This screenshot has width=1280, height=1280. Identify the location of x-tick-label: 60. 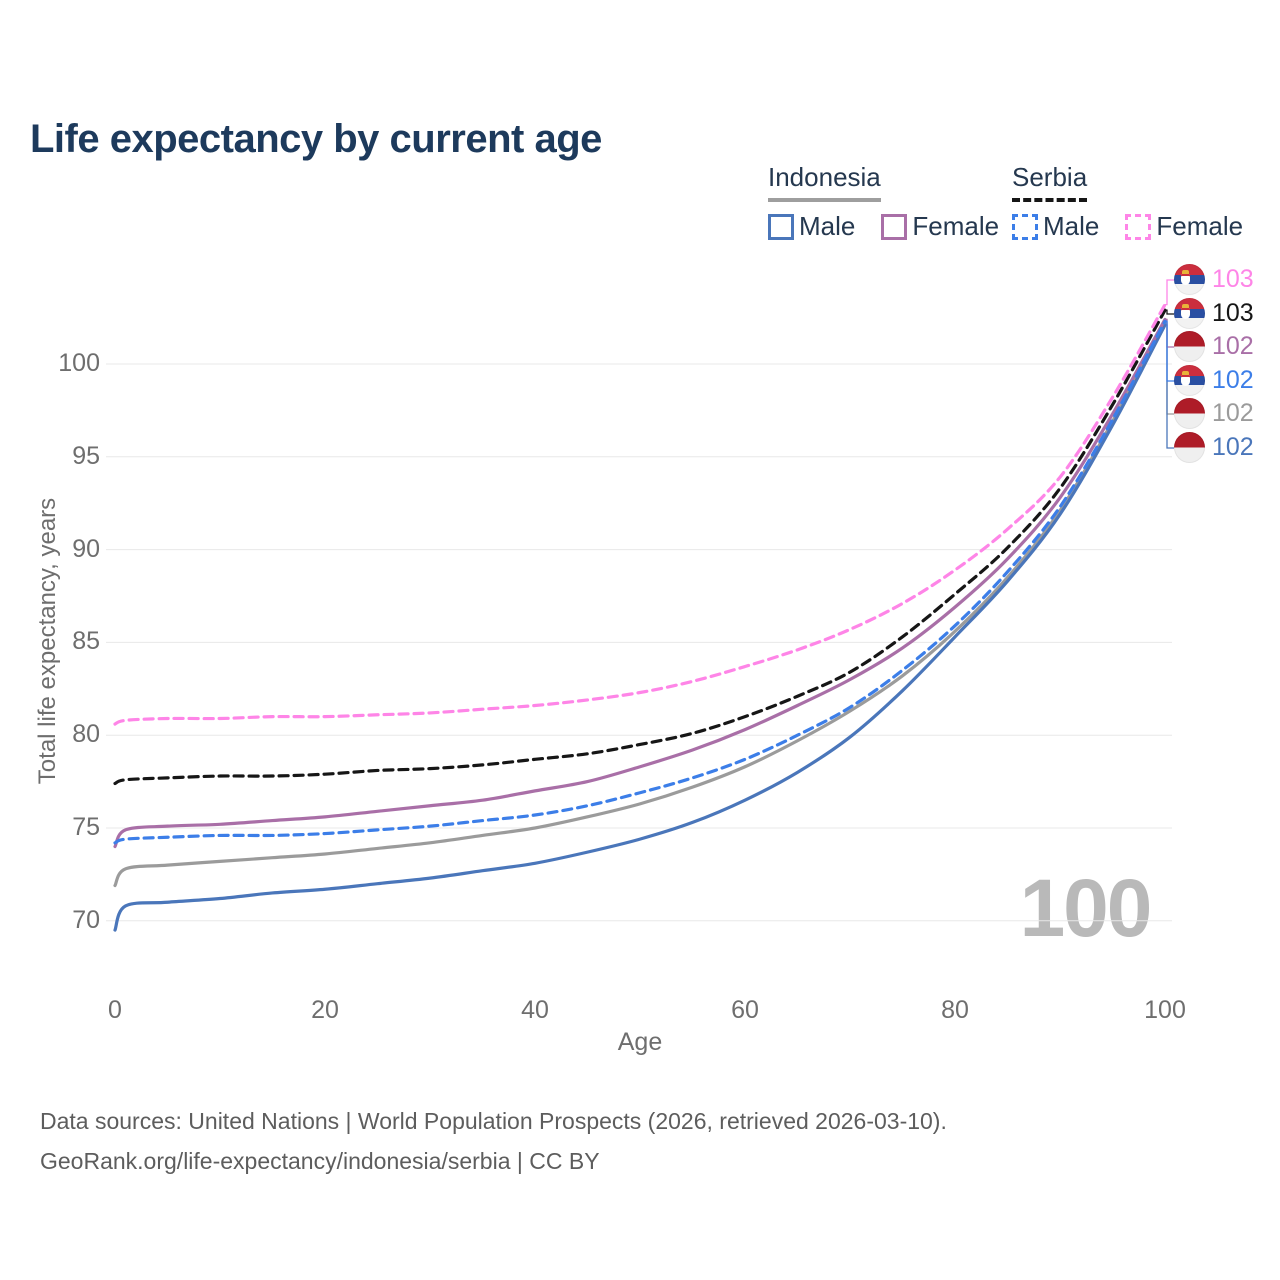
(745, 1010).